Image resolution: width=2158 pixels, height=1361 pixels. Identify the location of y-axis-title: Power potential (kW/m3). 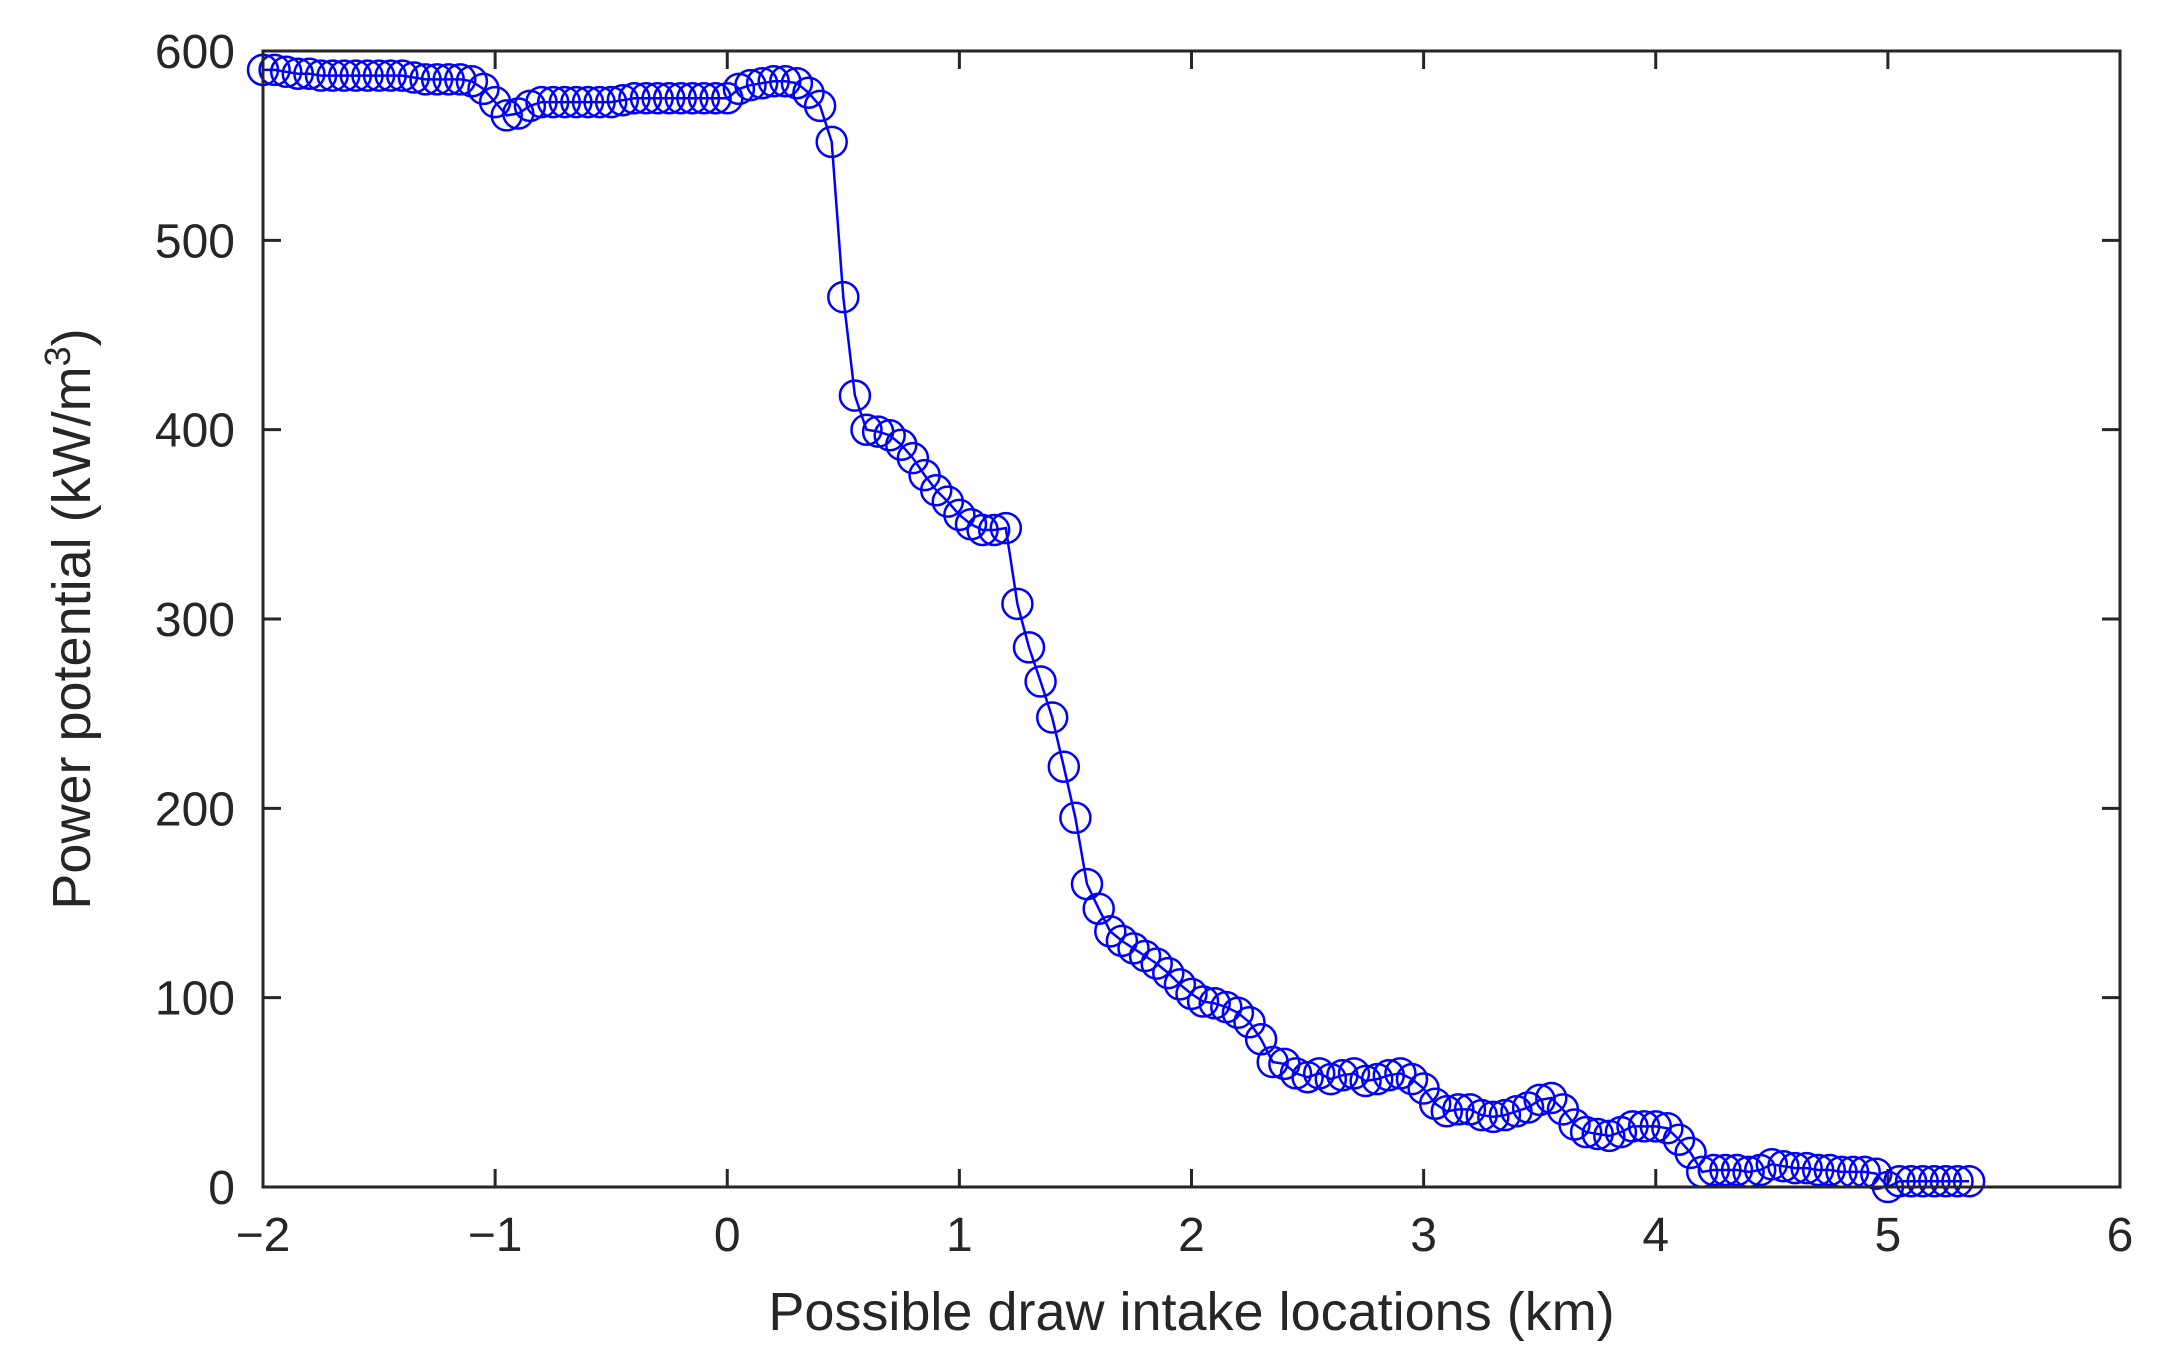
(69, 618).